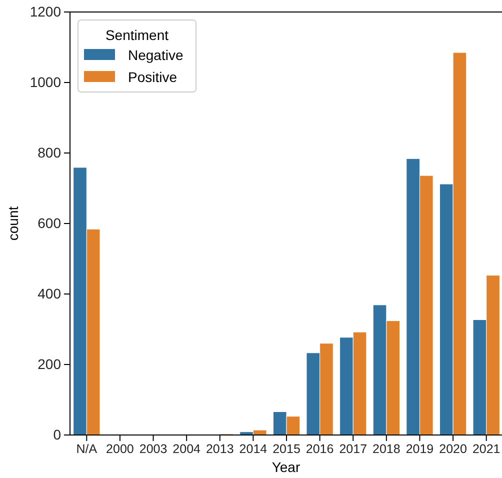  Describe the element at coordinates (253, 449) in the screenshot. I see `x-tick-label: 2014` at that location.